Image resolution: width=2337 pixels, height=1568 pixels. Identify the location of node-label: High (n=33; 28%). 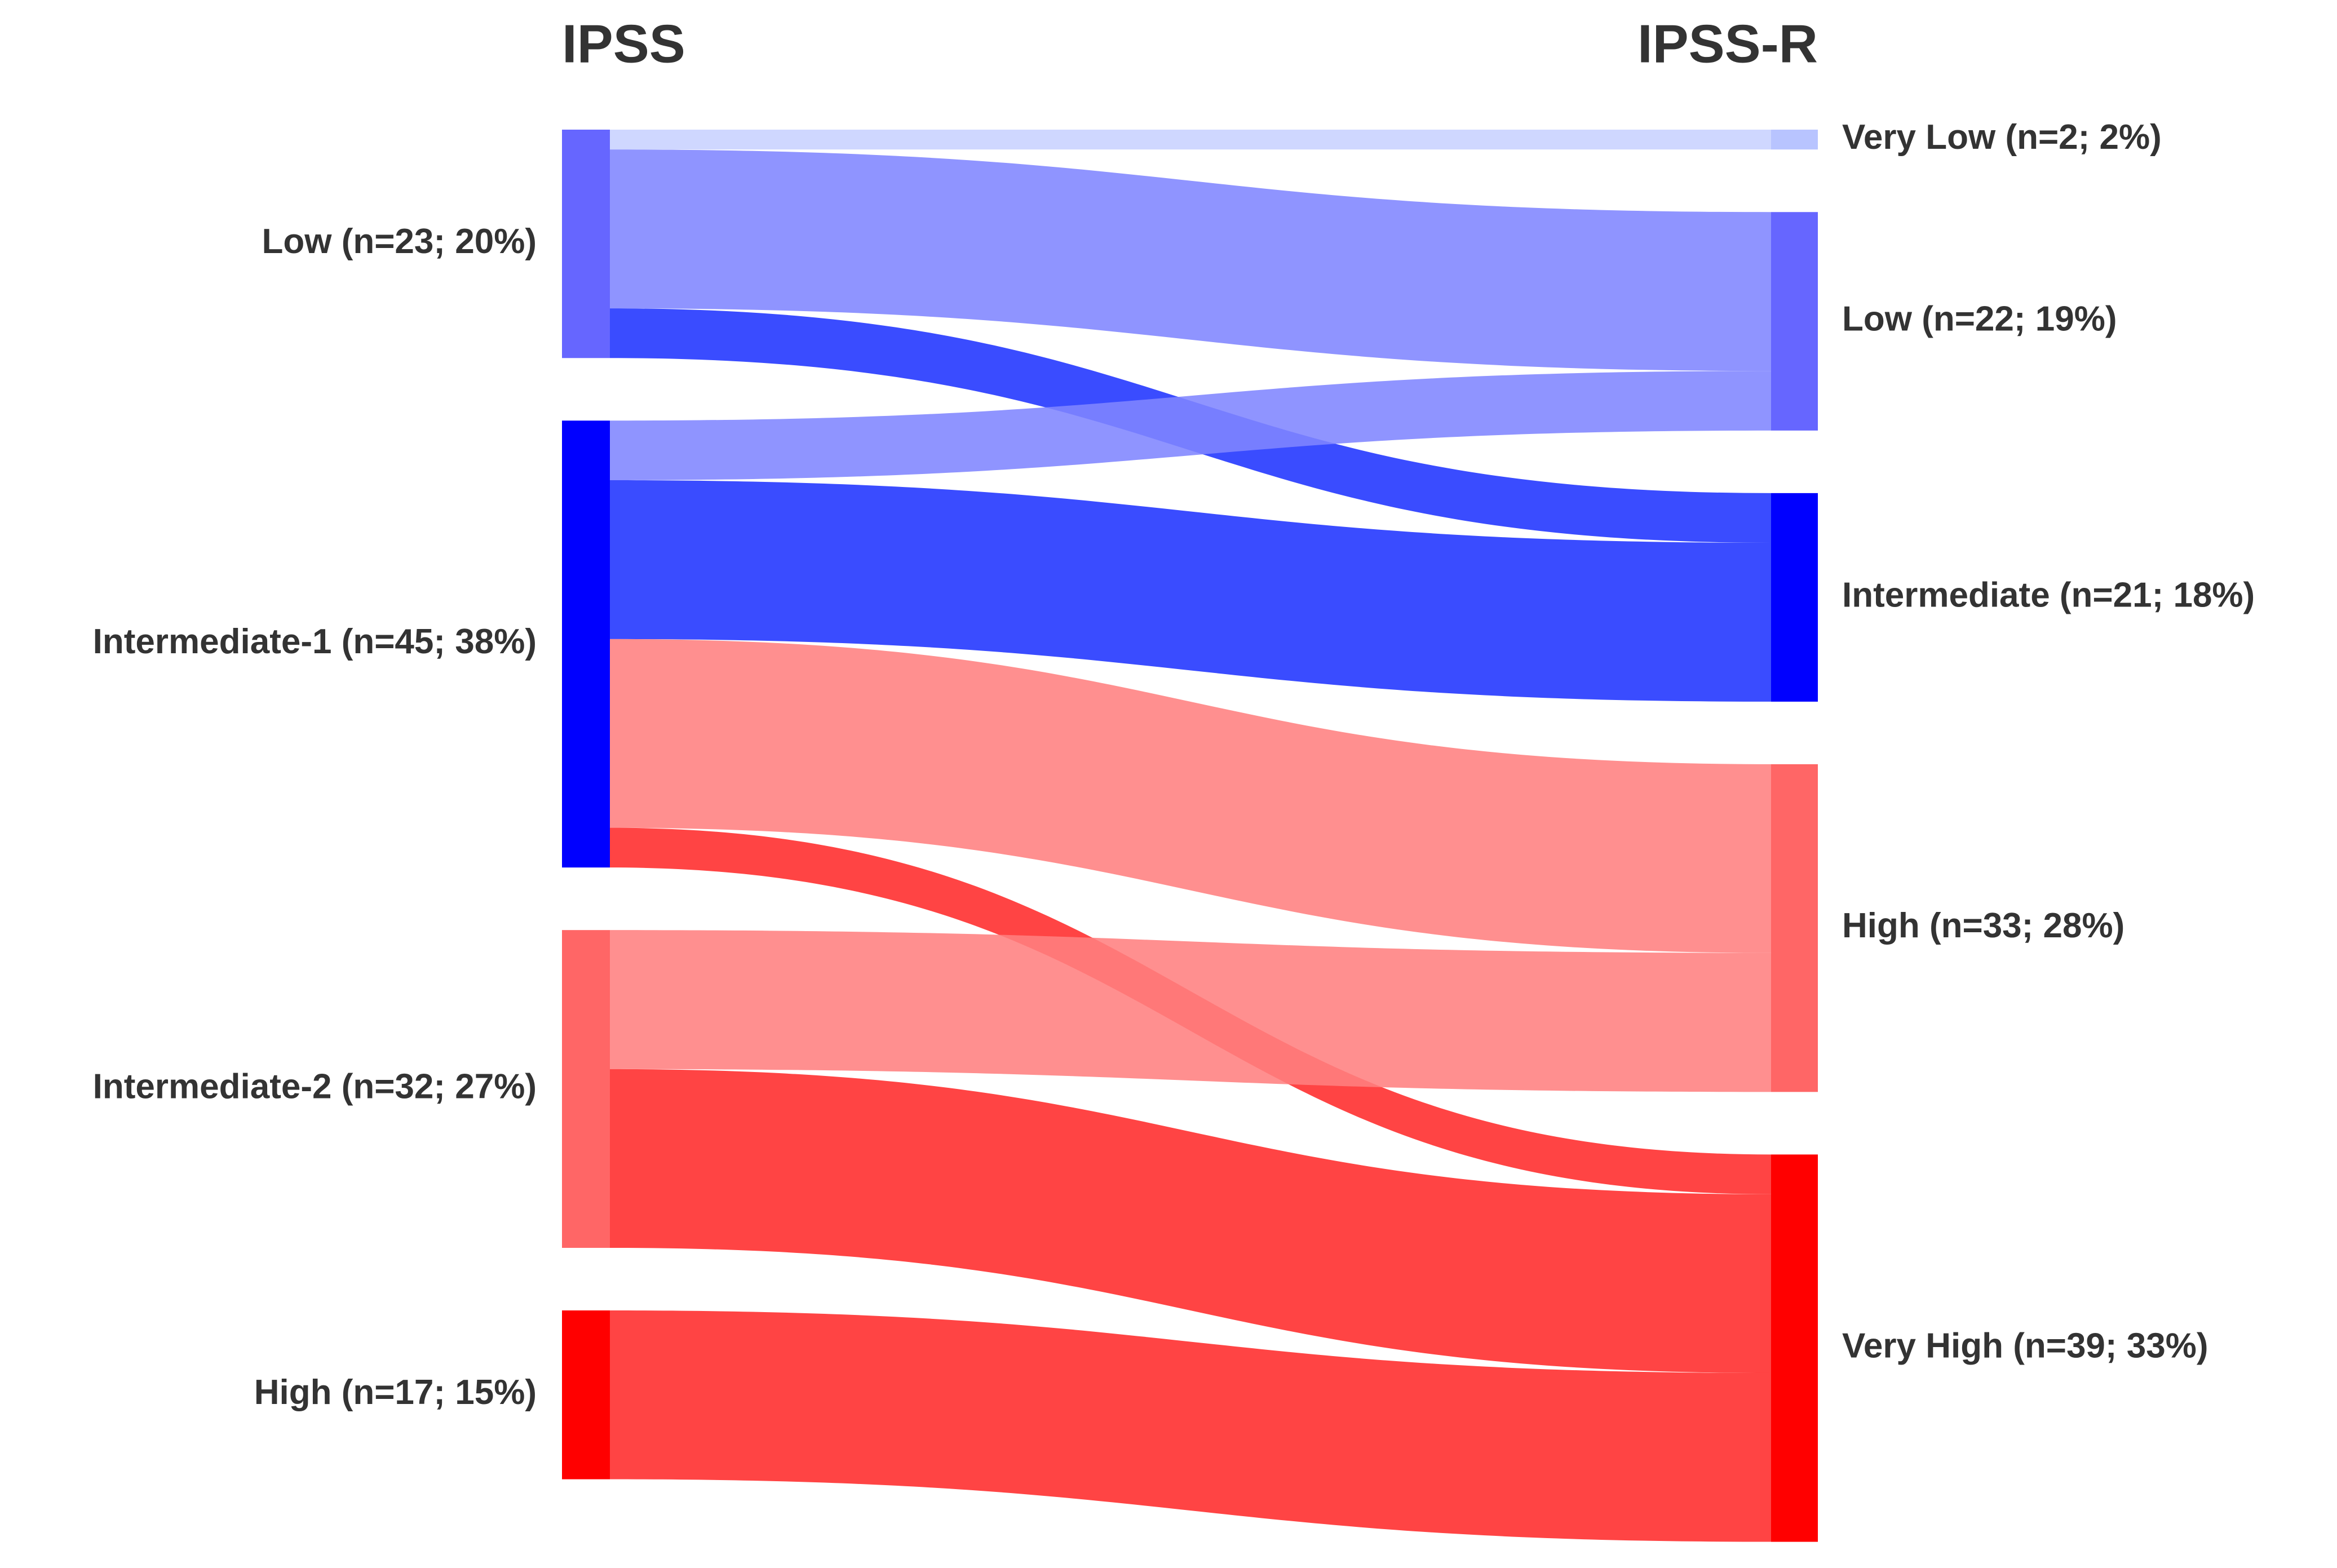
(1983, 925).